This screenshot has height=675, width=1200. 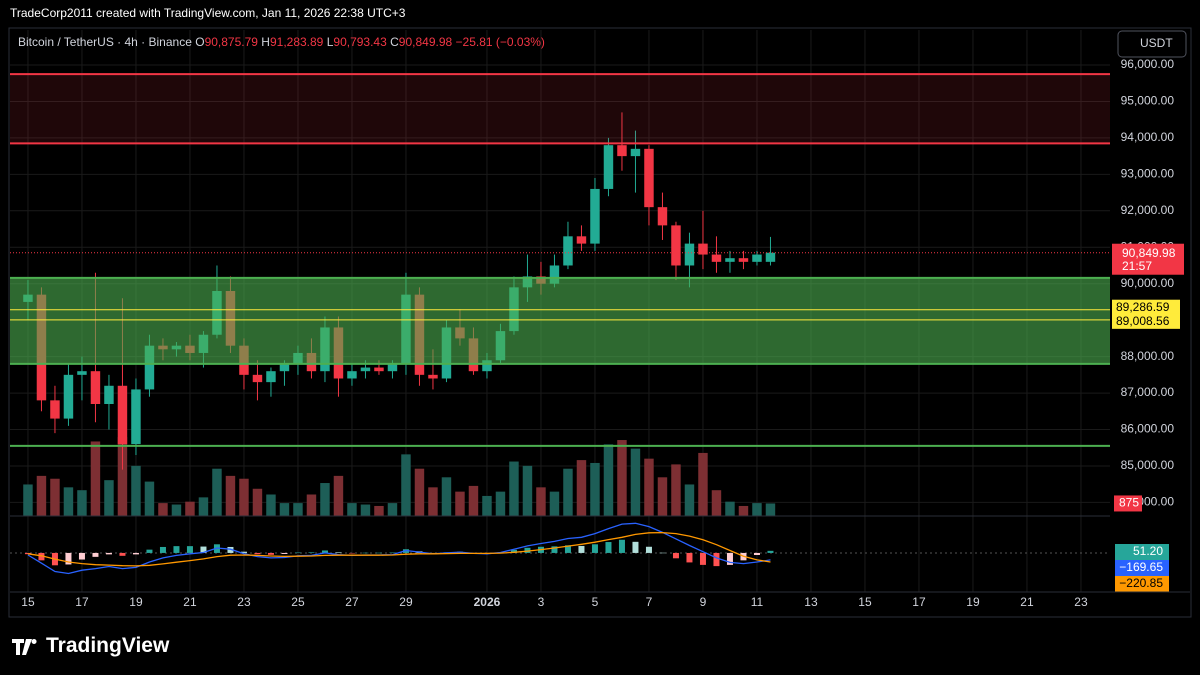 What do you see at coordinates (425, 42) in the screenshot?
I see `ohlc-value: 90,849.98` at bounding box center [425, 42].